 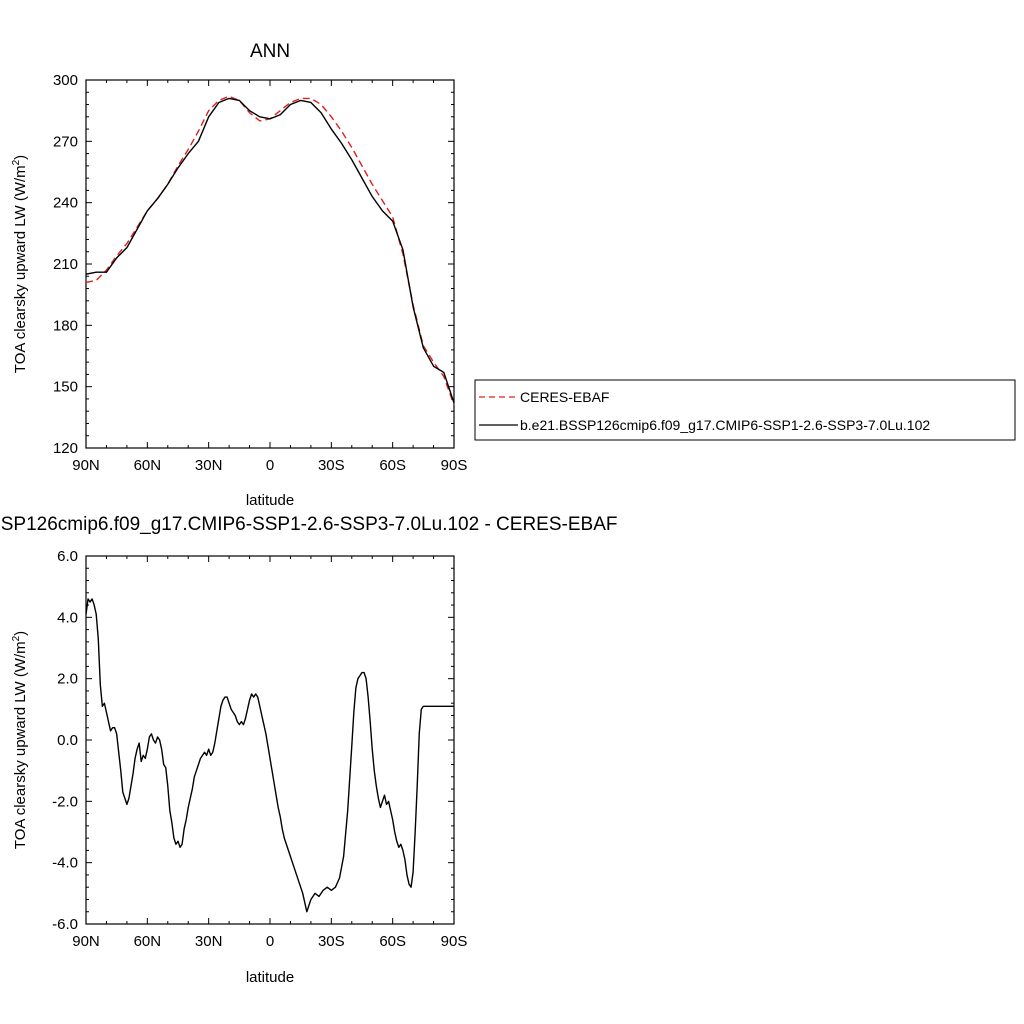 I want to click on top-panel-x-label: latitude, so click(x=270, y=500).